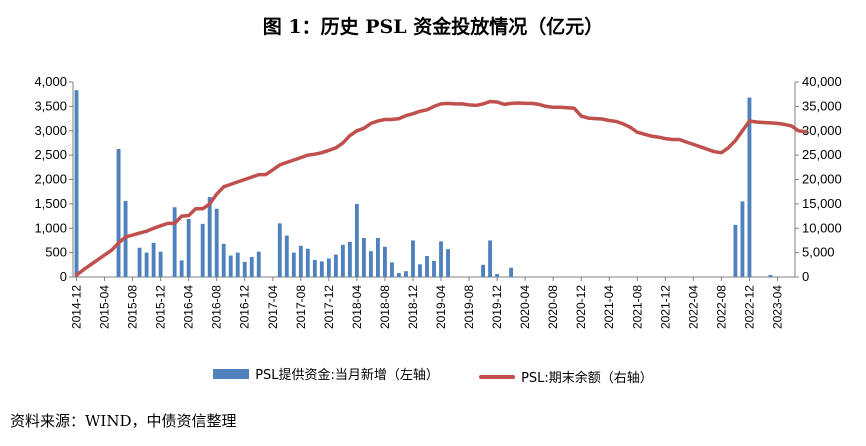  Describe the element at coordinates (749, 307) in the screenshot. I see `x-tick-label: 2022-12` at that location.